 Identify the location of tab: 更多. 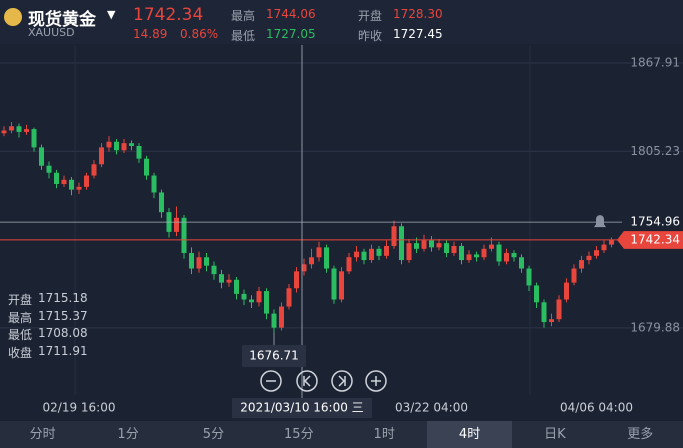
(640, 434).